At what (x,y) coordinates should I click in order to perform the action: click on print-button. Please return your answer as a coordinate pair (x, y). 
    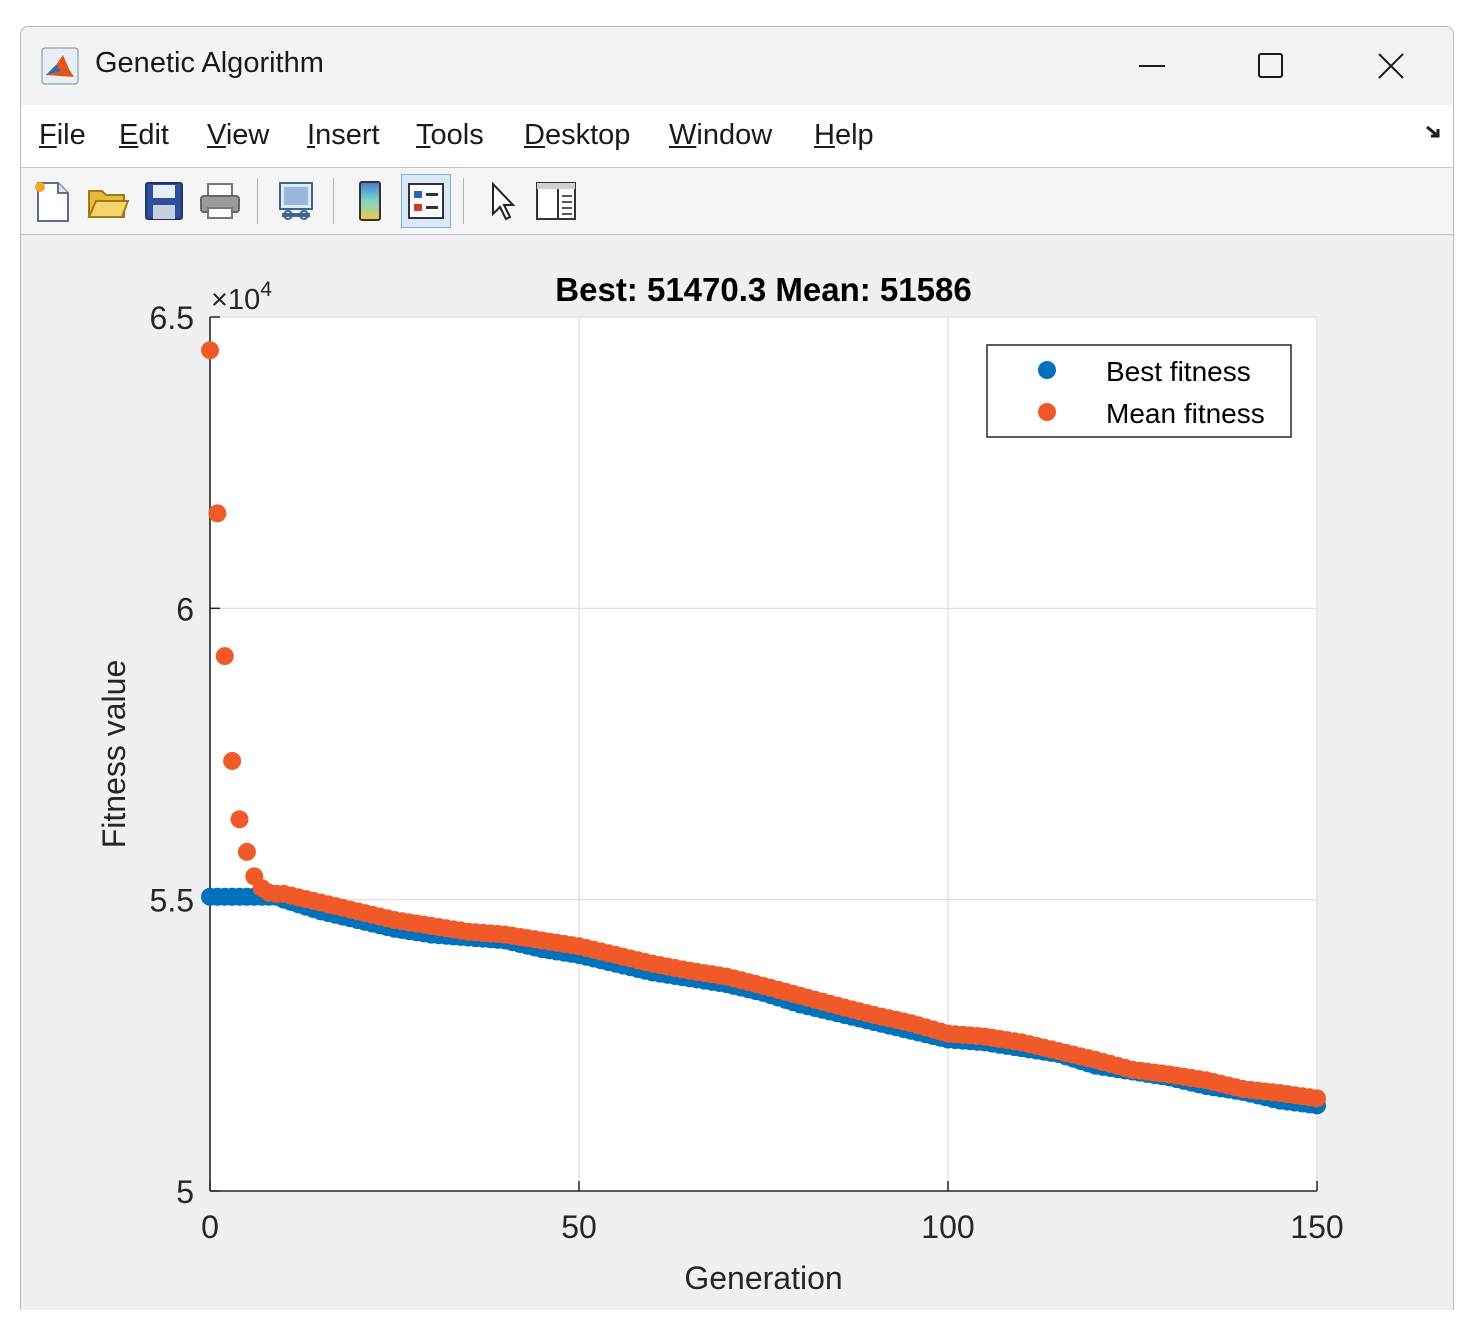
    Looking at the image, I should click on (220, 201).